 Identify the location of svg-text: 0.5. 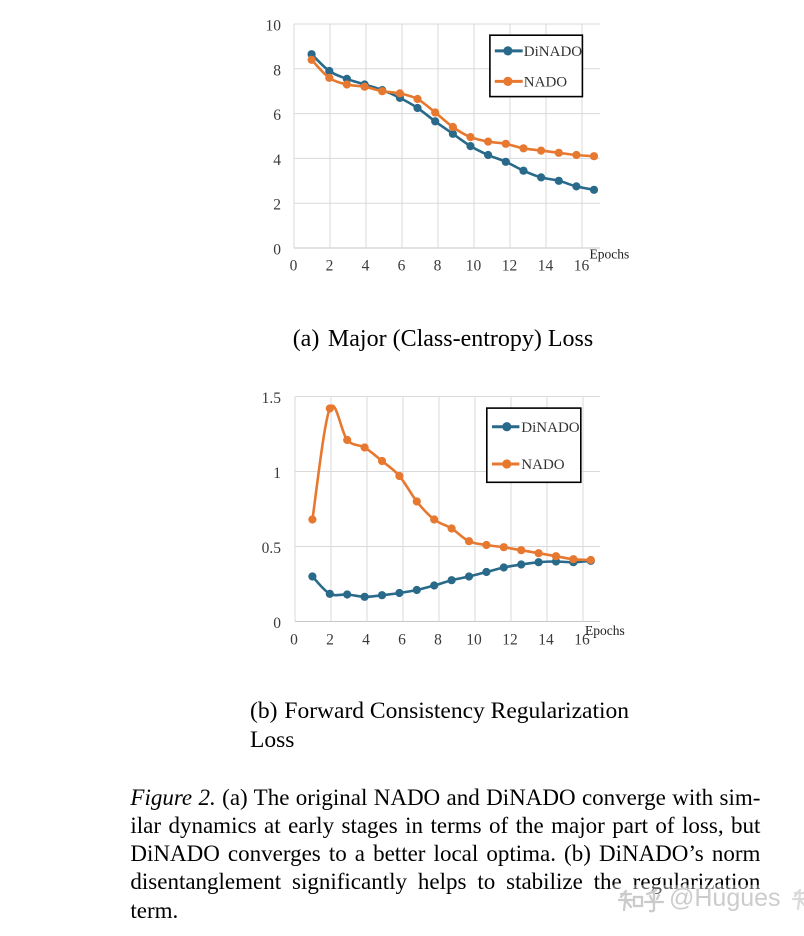
(272, 548).